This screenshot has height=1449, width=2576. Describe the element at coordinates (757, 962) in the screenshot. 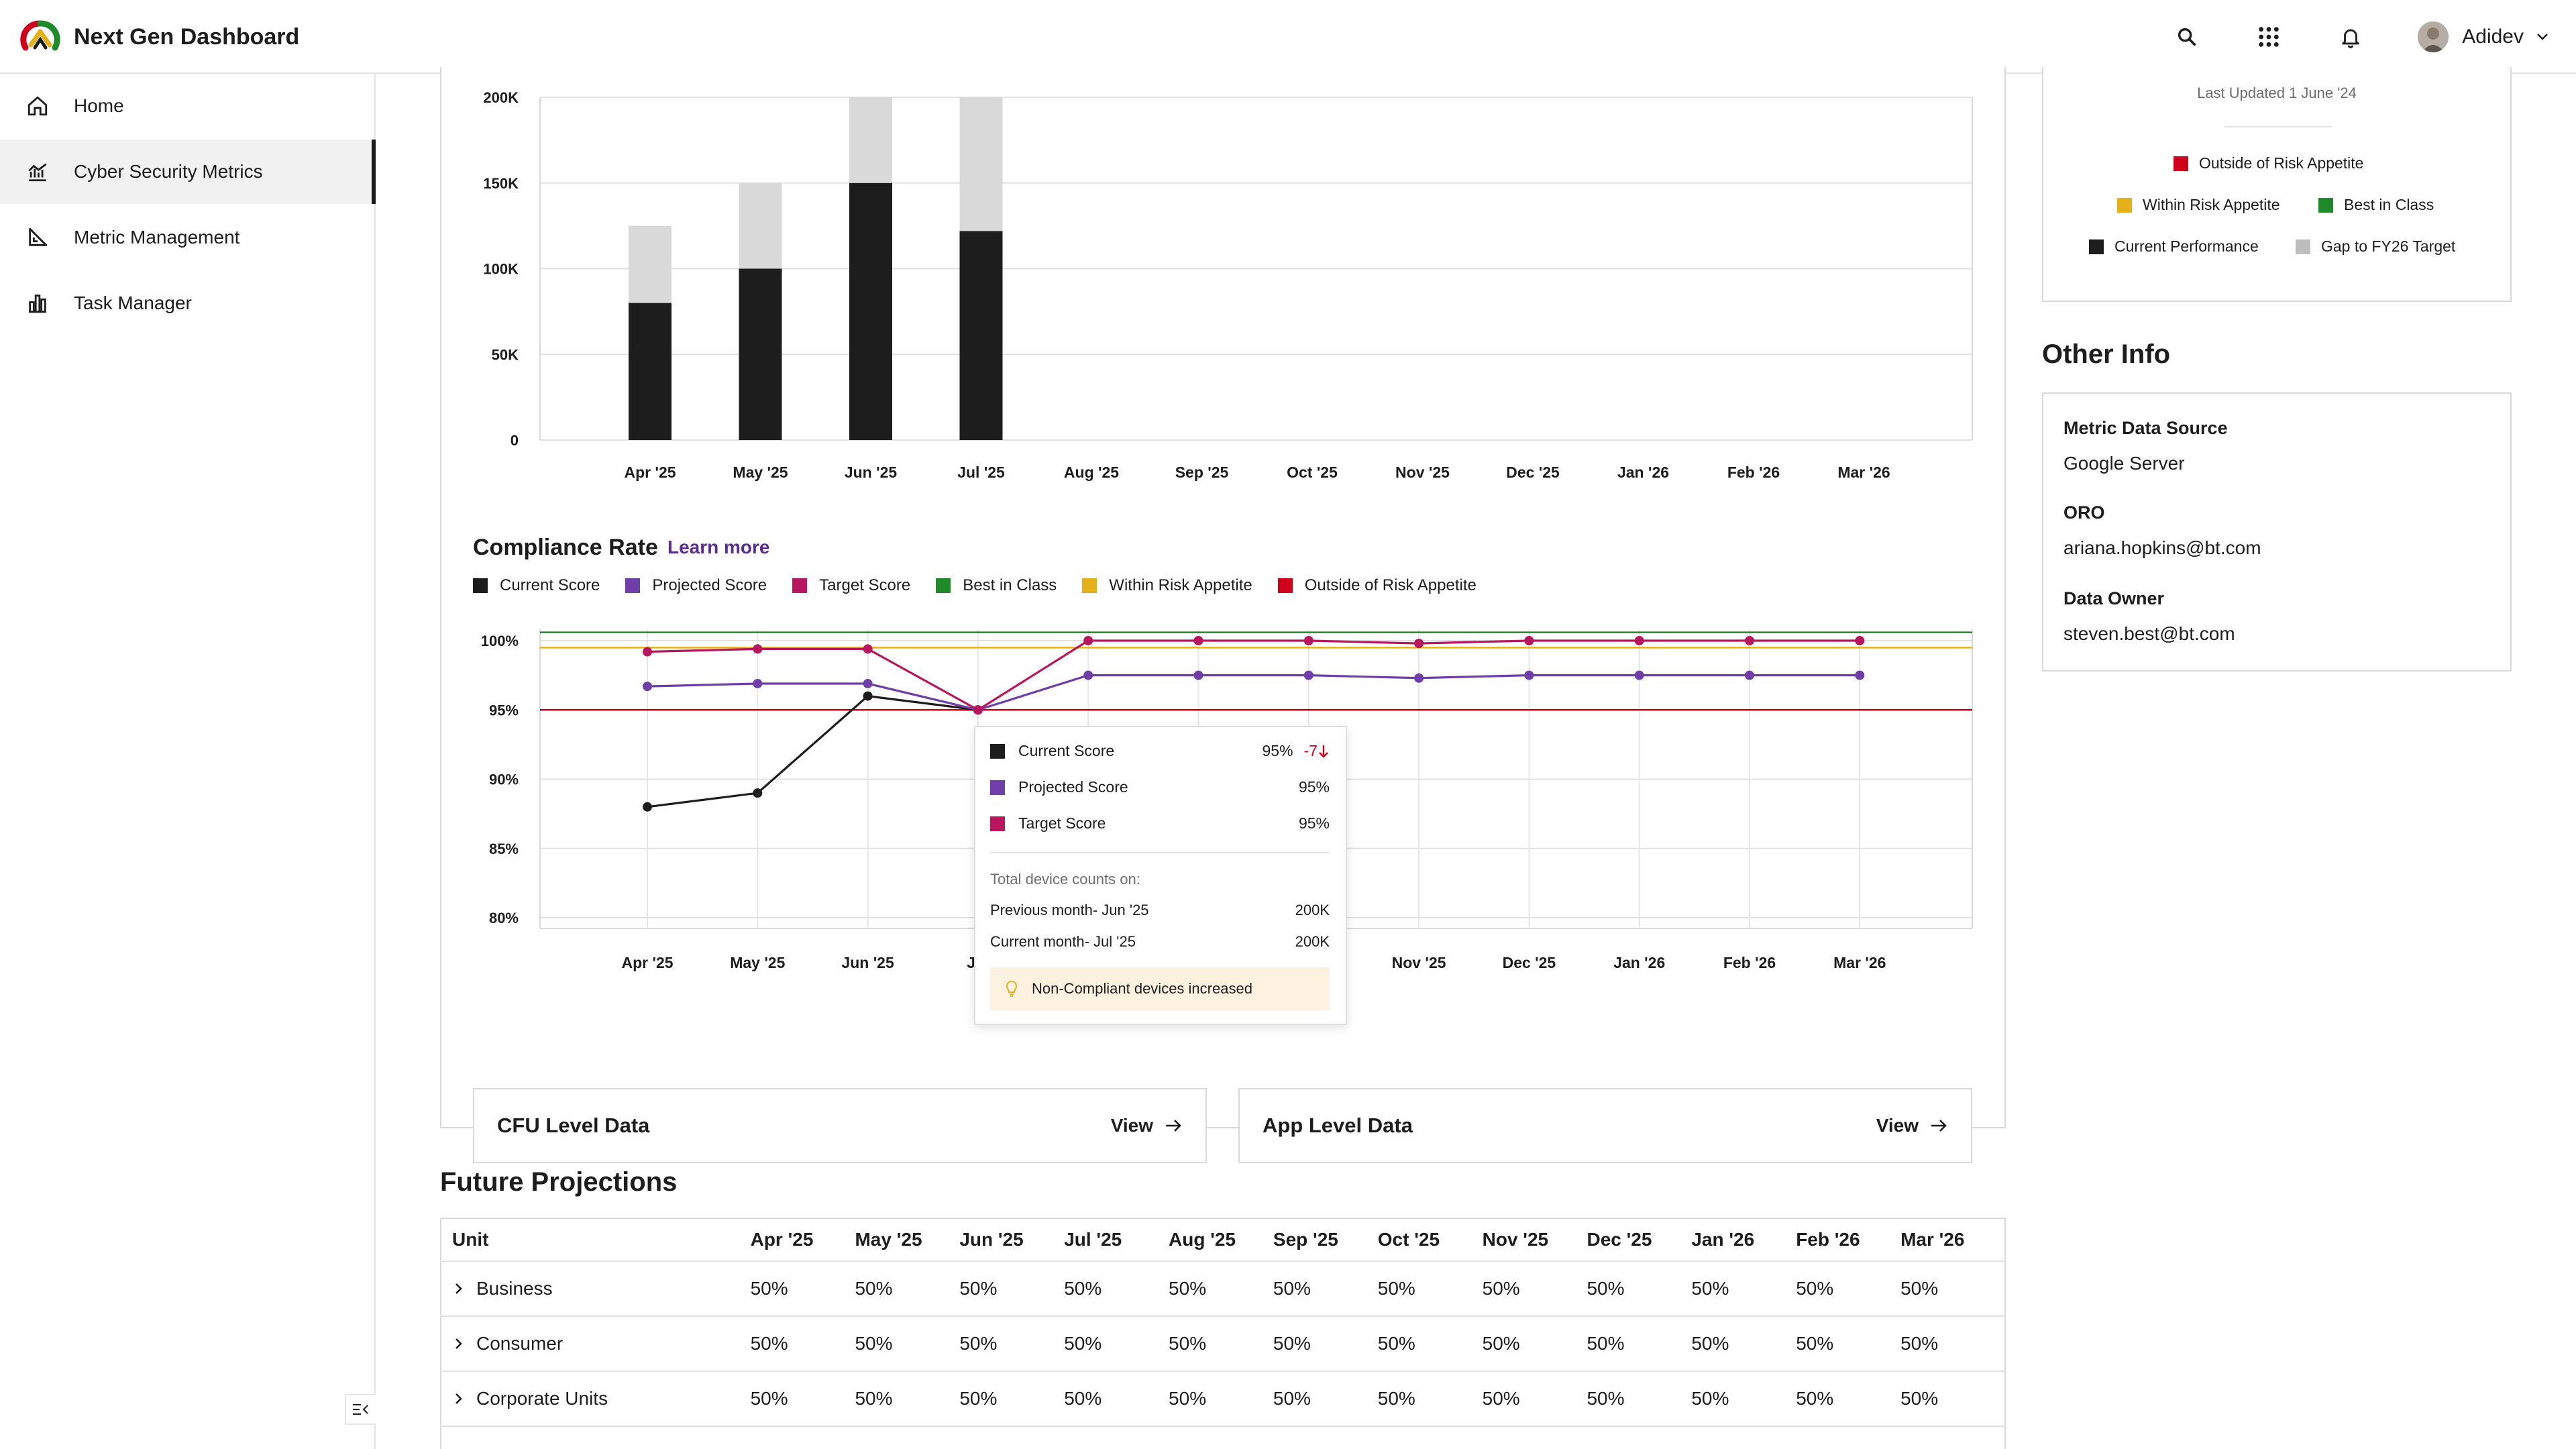

I see `x-tick-label: May '25` at that location.